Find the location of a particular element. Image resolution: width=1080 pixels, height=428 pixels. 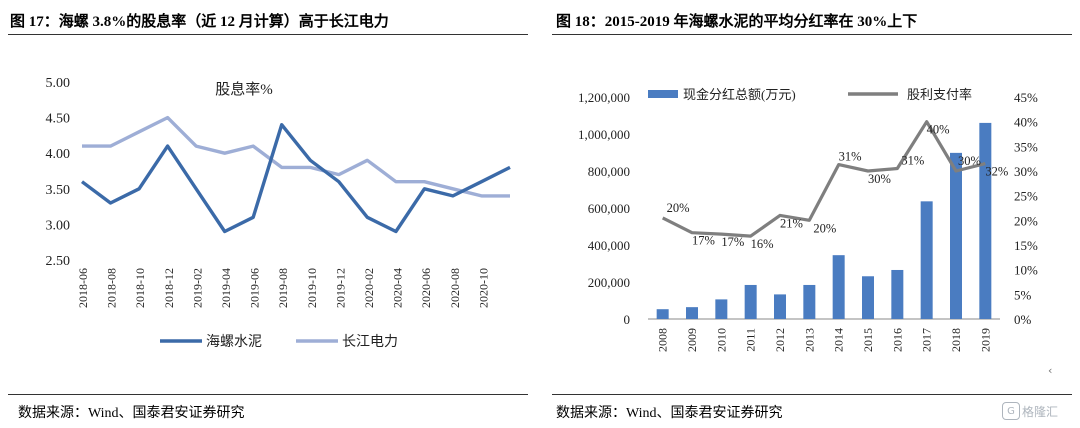

x-tick-label: 2018-10 is located at coordinates (140, 288).